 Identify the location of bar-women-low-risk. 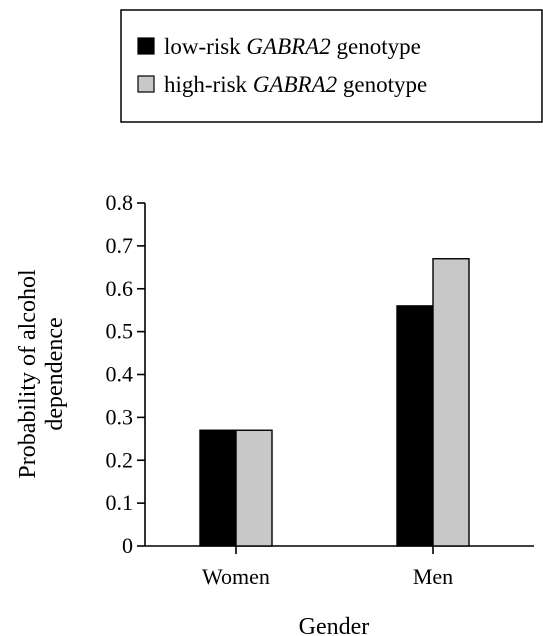
(218, 488).